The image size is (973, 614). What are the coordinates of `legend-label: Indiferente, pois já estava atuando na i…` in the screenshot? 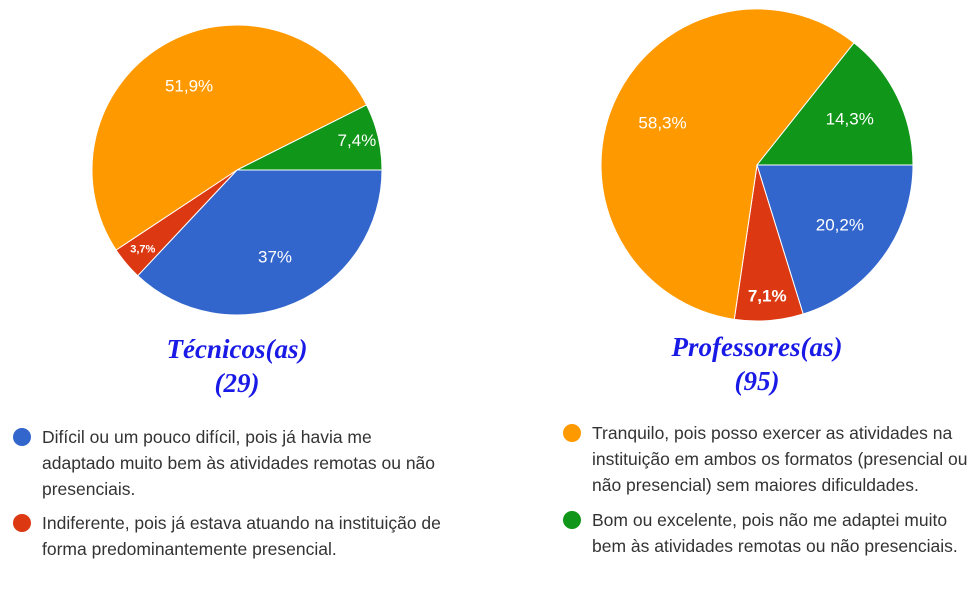 It's located at (241, 536).